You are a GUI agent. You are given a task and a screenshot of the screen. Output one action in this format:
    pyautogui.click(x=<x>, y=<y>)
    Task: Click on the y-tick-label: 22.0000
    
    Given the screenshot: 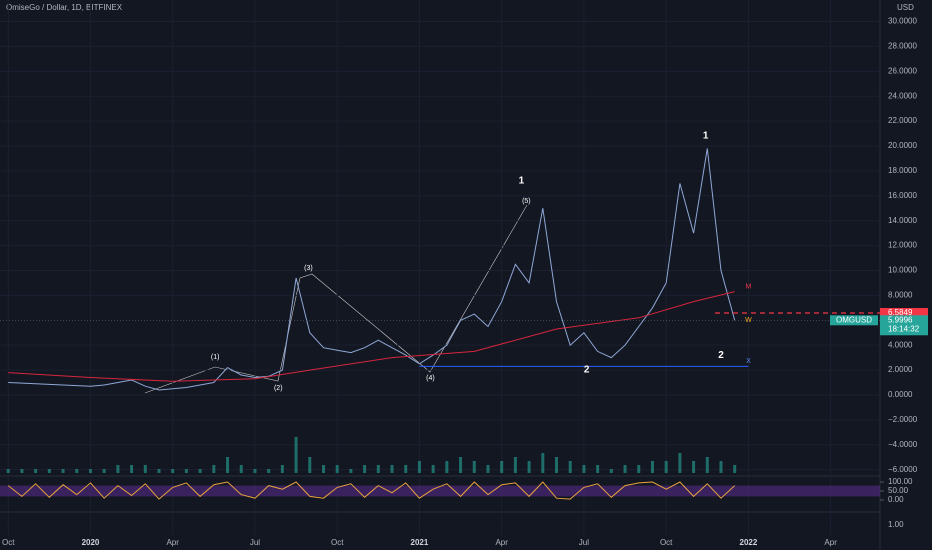 What is the action you would take?
    pyautogui.click(x=902, y=120)
    